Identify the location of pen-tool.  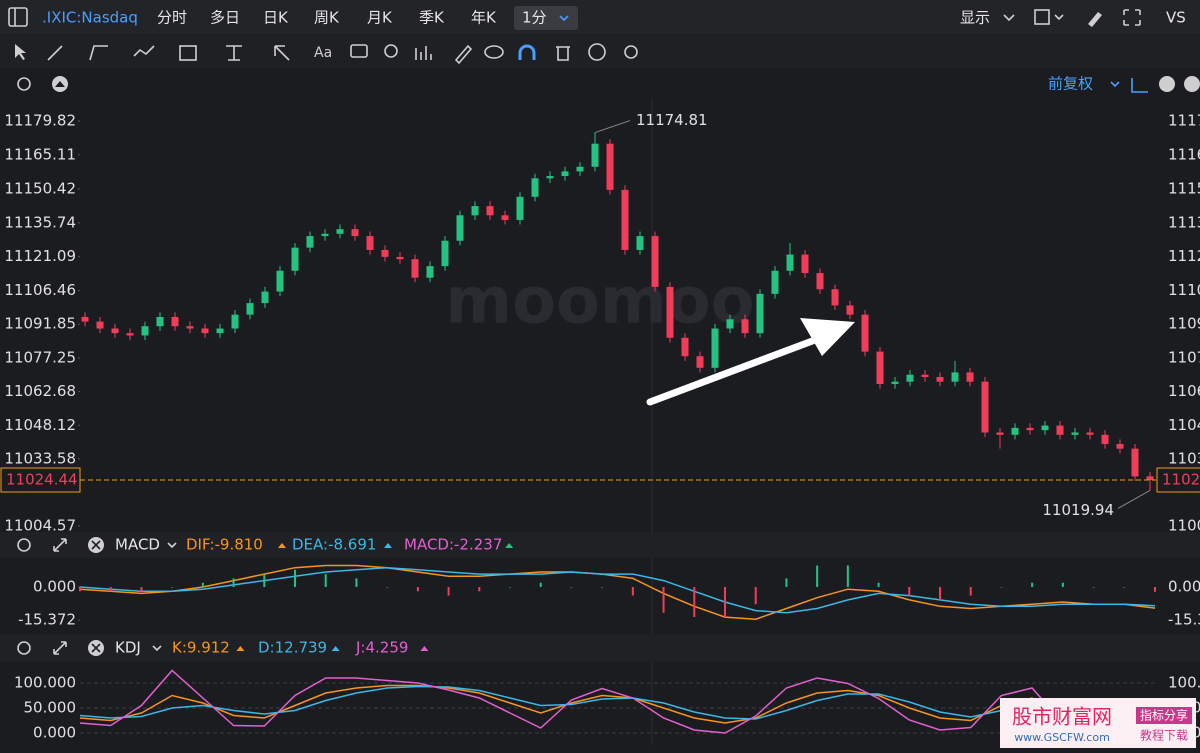
(463, 54).